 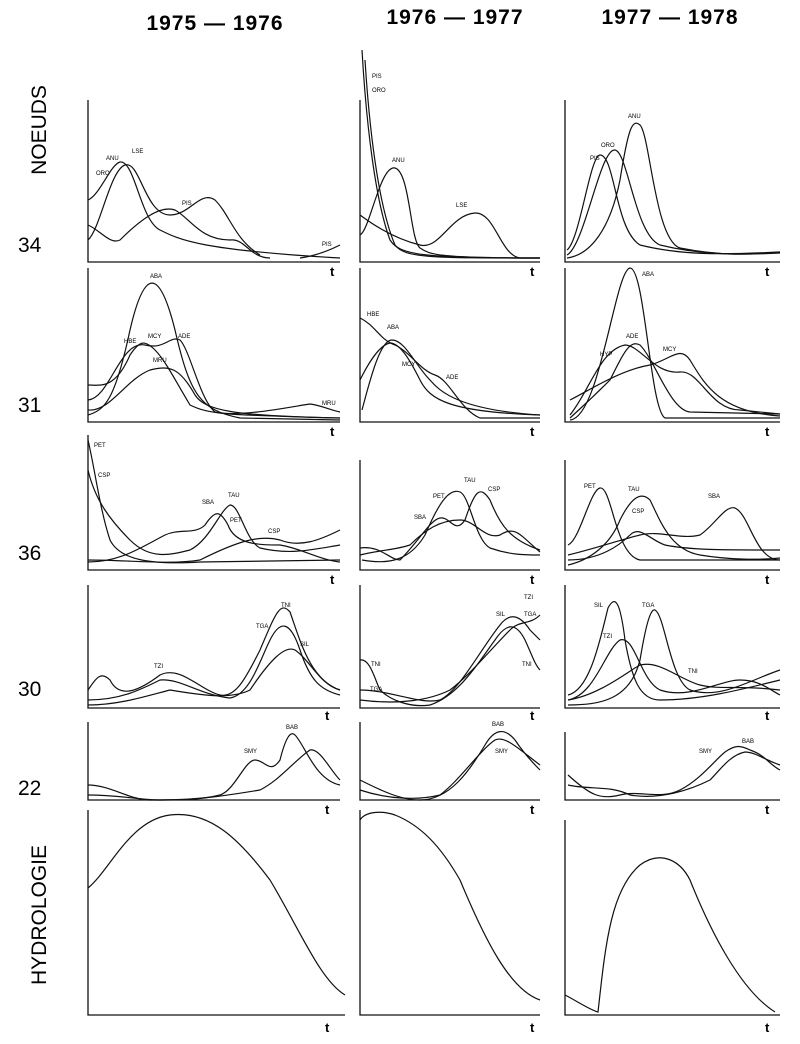 I want to click on species-label: ADE, so click(x=632, y=337).